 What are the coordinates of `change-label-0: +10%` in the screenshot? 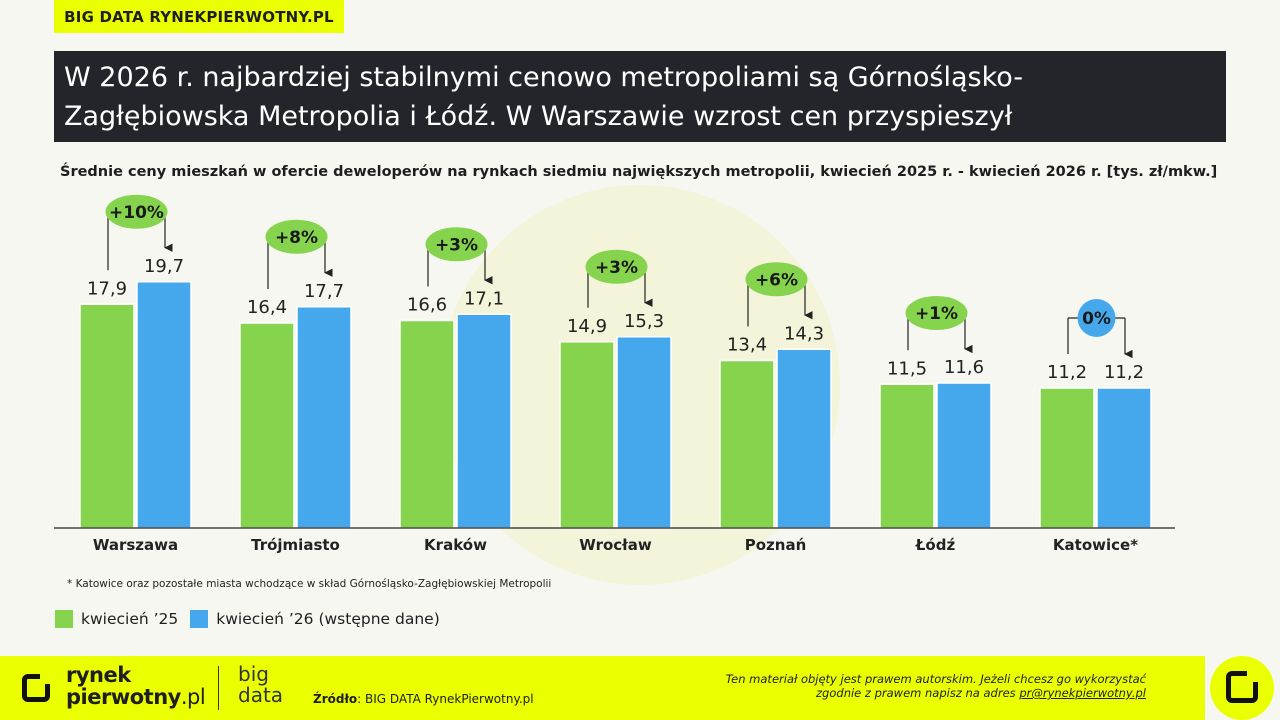 It's located at (136, 213).